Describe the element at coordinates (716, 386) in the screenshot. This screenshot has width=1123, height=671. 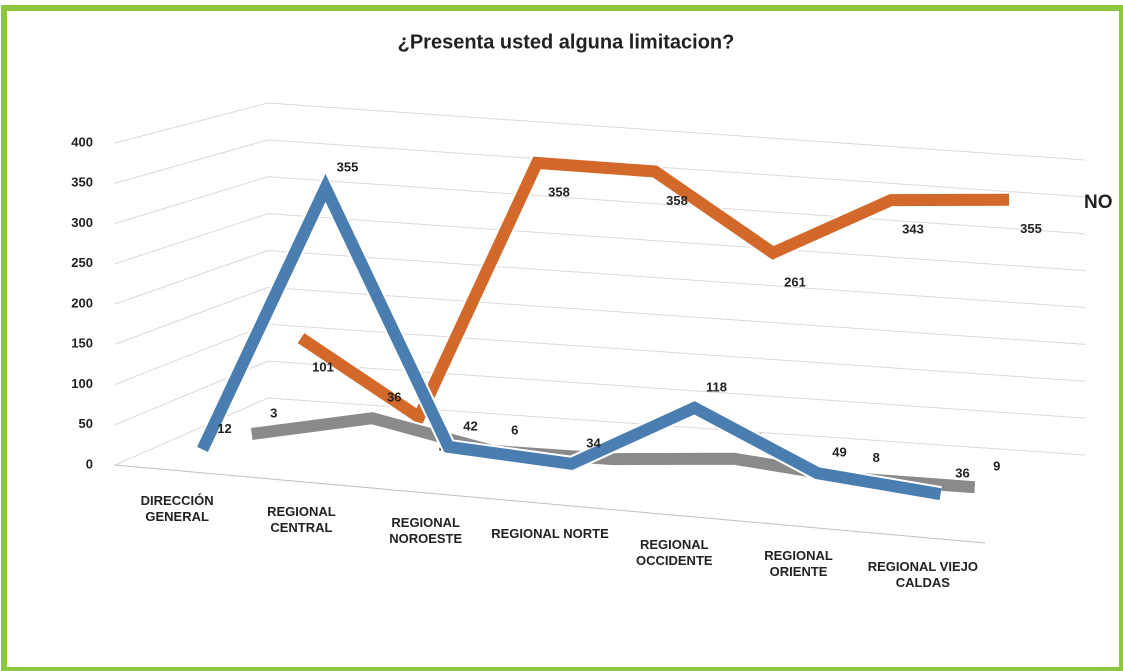
I see `data-label: 118` at that location.